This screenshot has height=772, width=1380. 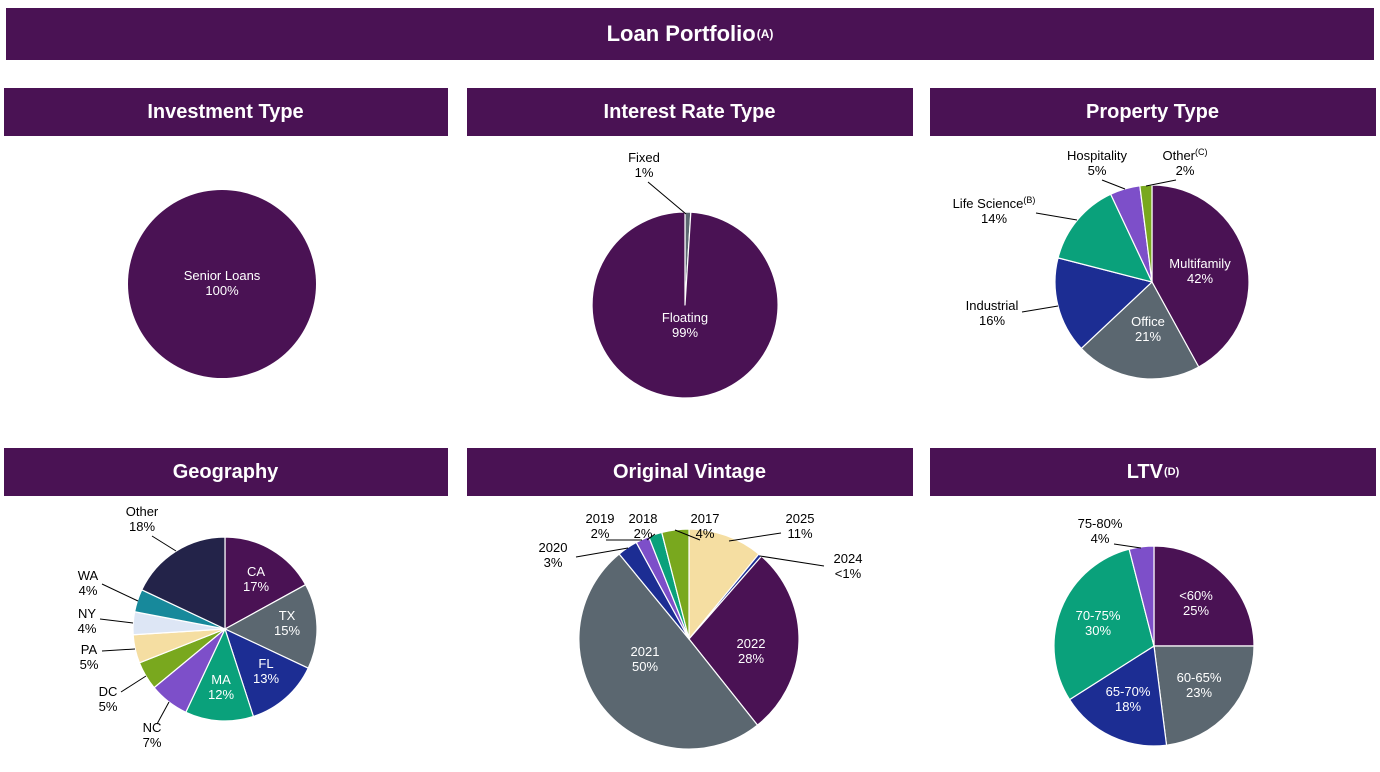 I want to click on original-vintage-title-bar: Original Vintage, so click(x=690, y=472).